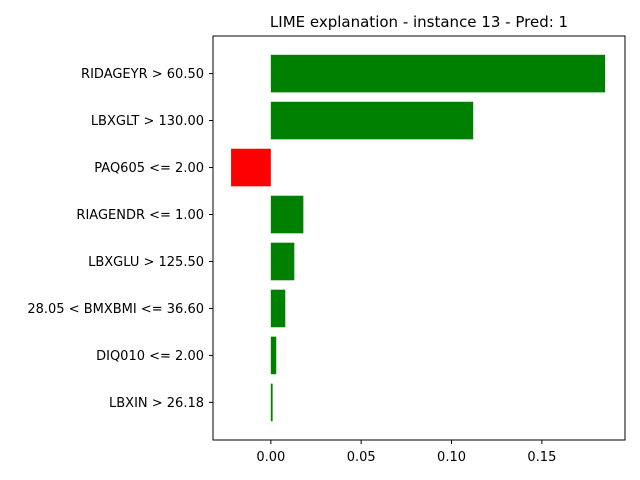 This screenshot has height=480, width=640. Describe the element at coordinates (115, 309) in the screenshot. I see `y-tick-label: 28.05 < BMXBMI <= 36.60` at that location.